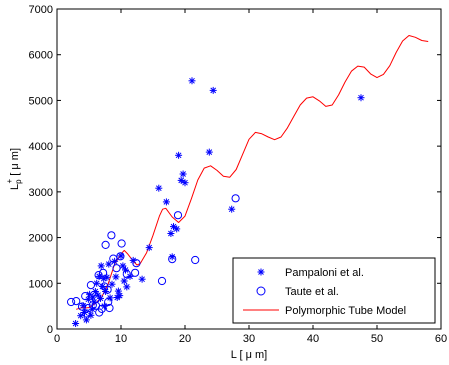 The width and height of the screenshot is (449, 365). I want to click on y-tick-label: 0, so click(50, 330).